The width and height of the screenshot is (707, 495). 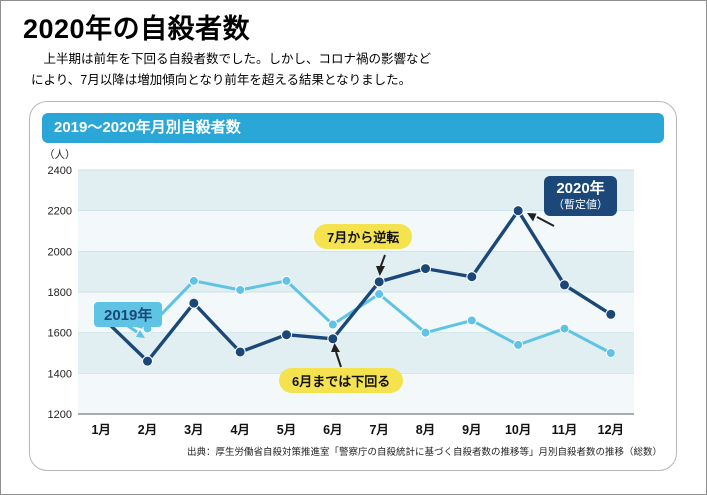 What do you see at coordinates (140, 334) in the screenshot?
I see `arrow-2019-head` at bounding box center [140, 334].